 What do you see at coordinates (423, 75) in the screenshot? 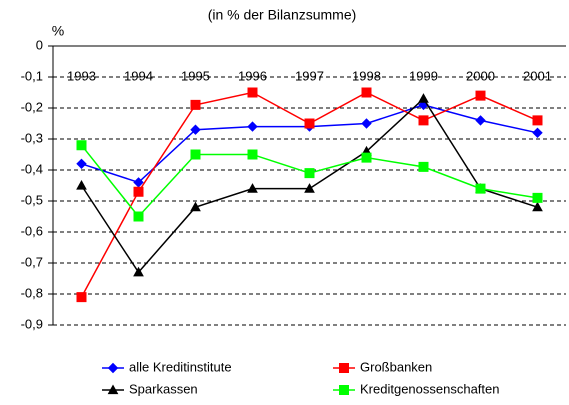
I see `x-tick-label: 1999` at bounding box center [423, 75].